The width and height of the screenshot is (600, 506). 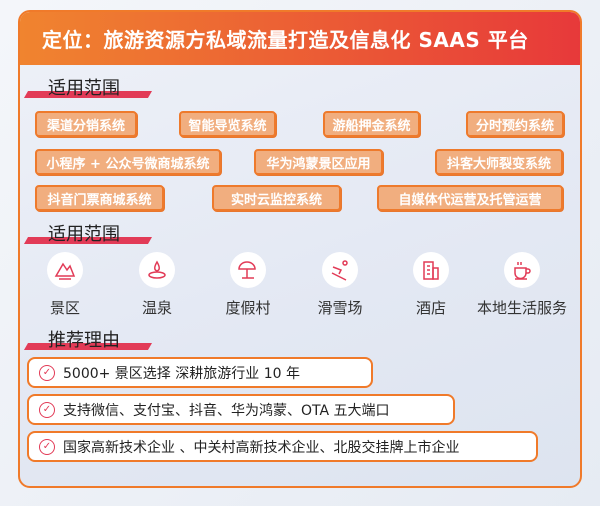 I want to click on scene-label: 滑雪场, so click(x=340, y=308).